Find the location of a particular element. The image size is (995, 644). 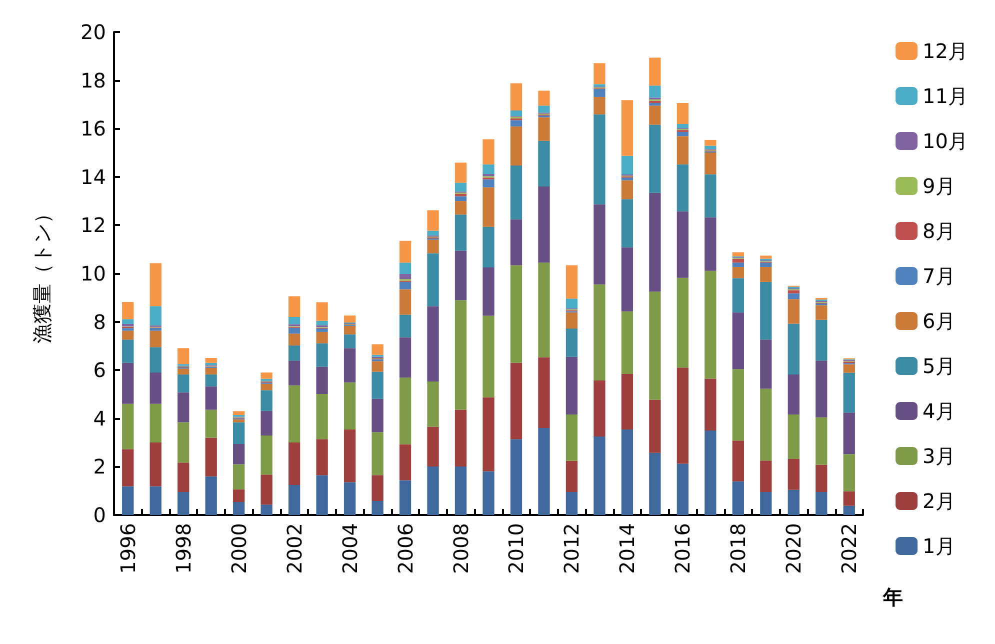

x-tick-label: 2006 is located at coordinates (405, 548).